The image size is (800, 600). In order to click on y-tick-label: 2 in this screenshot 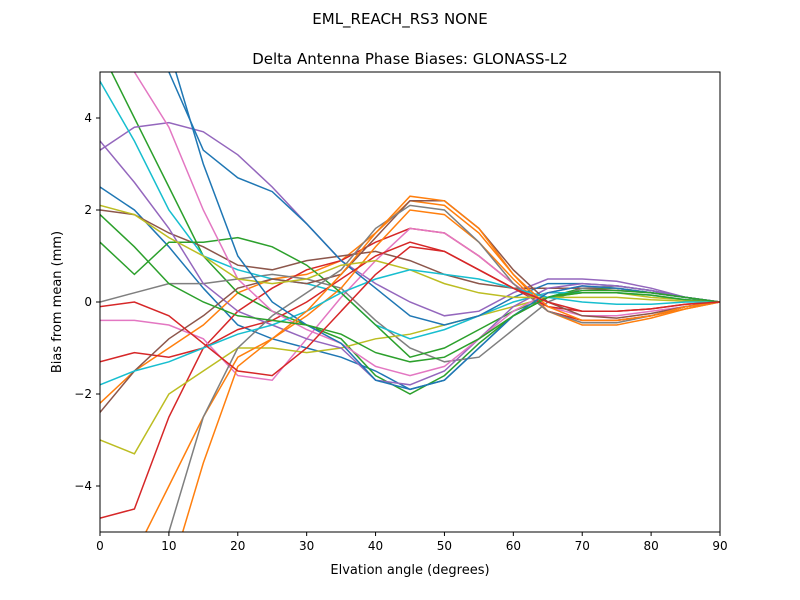, I will do `click(88, 210)`.